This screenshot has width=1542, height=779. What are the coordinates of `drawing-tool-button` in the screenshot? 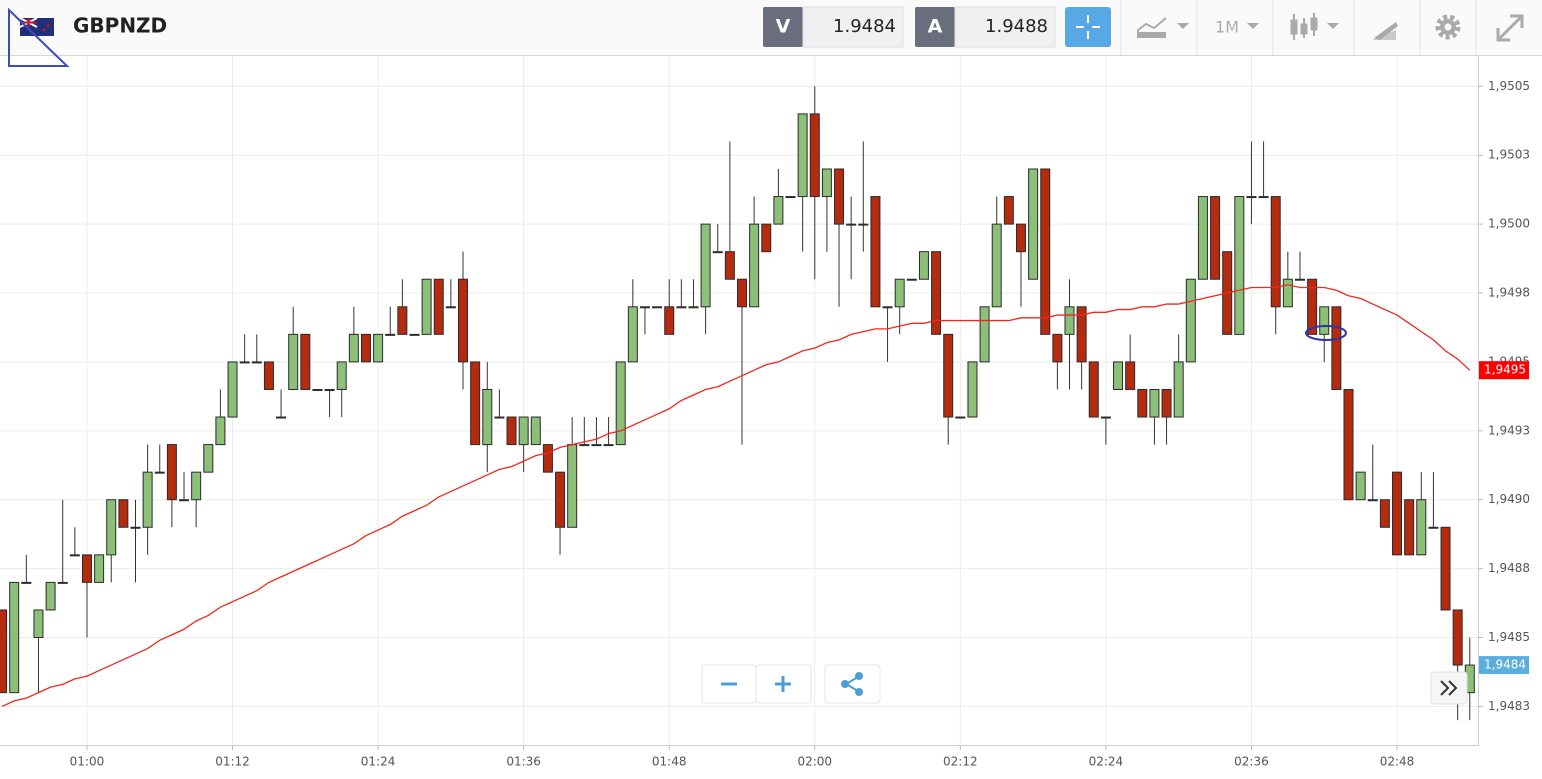 It's located at (1385, 31).